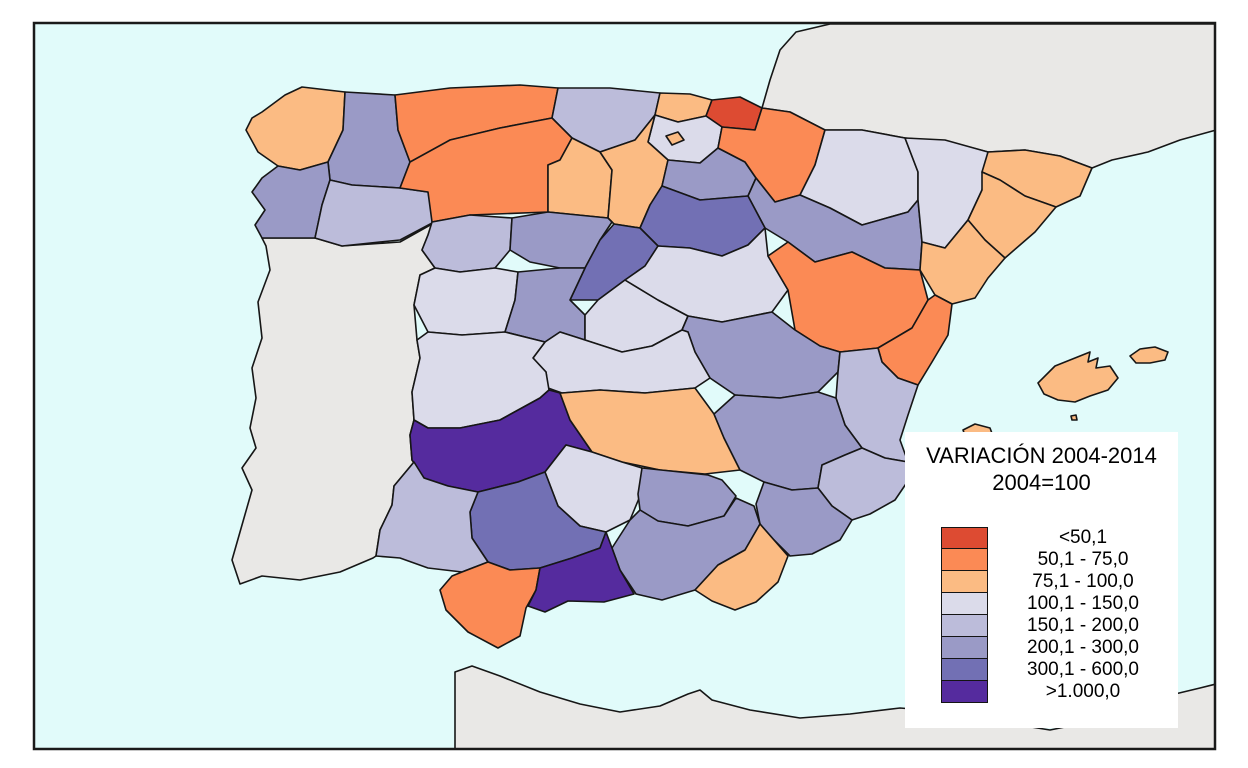 The image size is (1248, 768). What do you see at coordinates (1041, 691) in the screenshot?
I see `legend-row: >1.000,0` at bounding box center [1041, 691].